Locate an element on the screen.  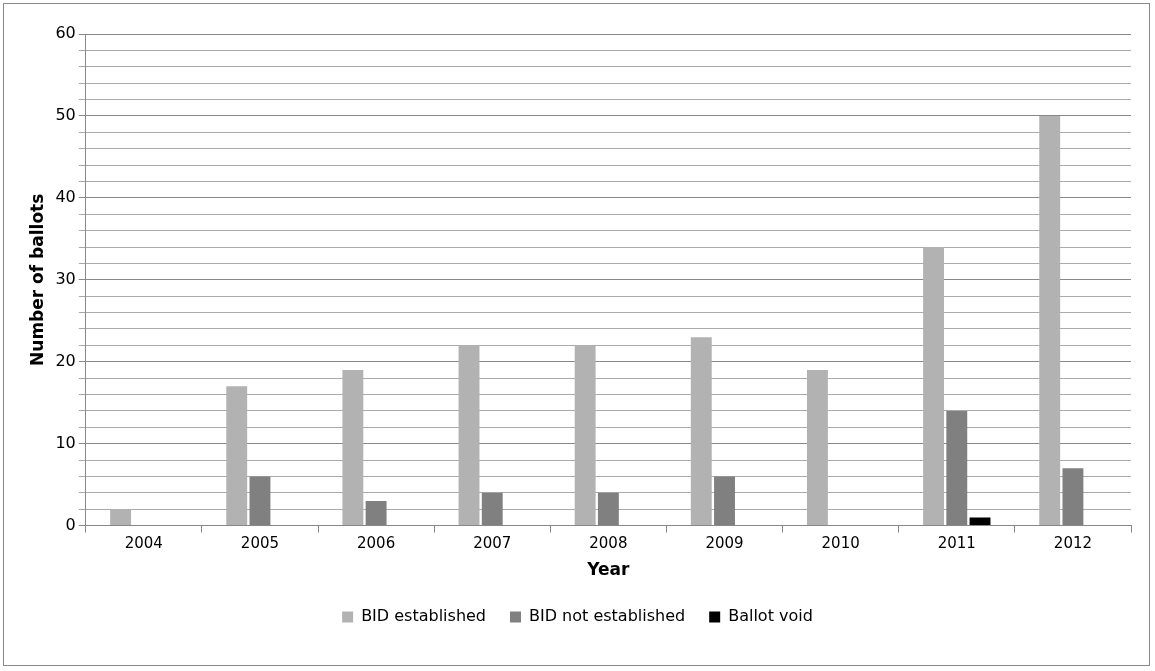
x-tick-label: 2011 is located at coordinates (956, 543).